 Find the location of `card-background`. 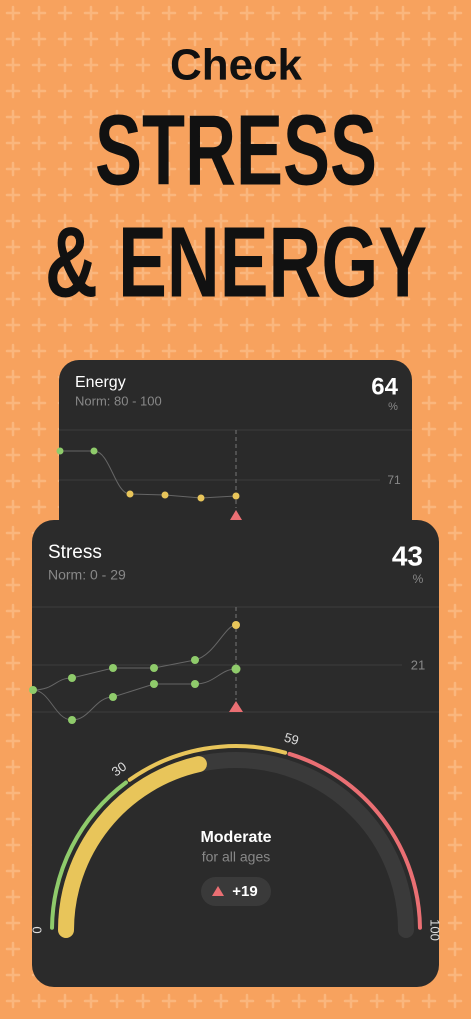

card-background is located at coordinates (235, 450).